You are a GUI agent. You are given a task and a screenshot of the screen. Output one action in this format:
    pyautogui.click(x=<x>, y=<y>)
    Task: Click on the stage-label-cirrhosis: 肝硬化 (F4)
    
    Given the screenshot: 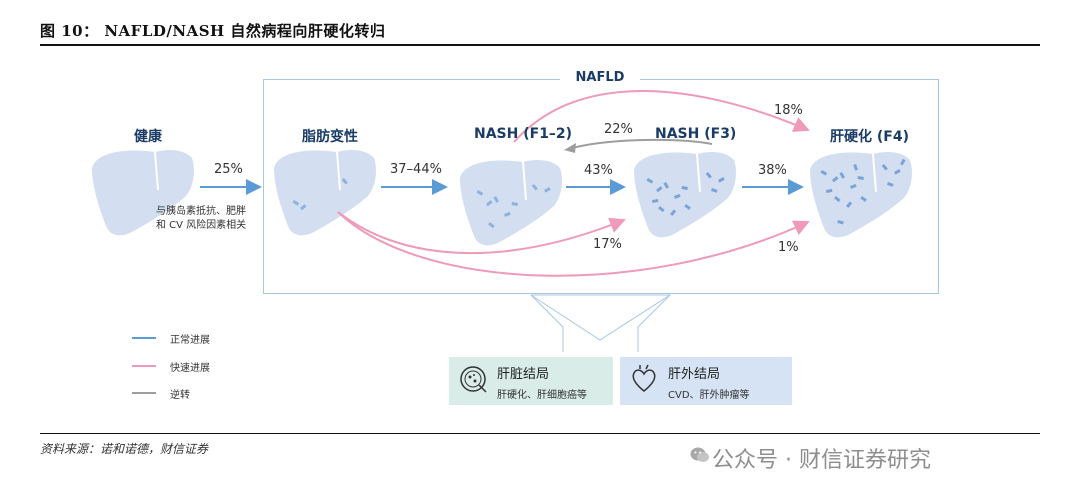 What is the action you would take?
    pyautogui.click(x=869, y=137)
    